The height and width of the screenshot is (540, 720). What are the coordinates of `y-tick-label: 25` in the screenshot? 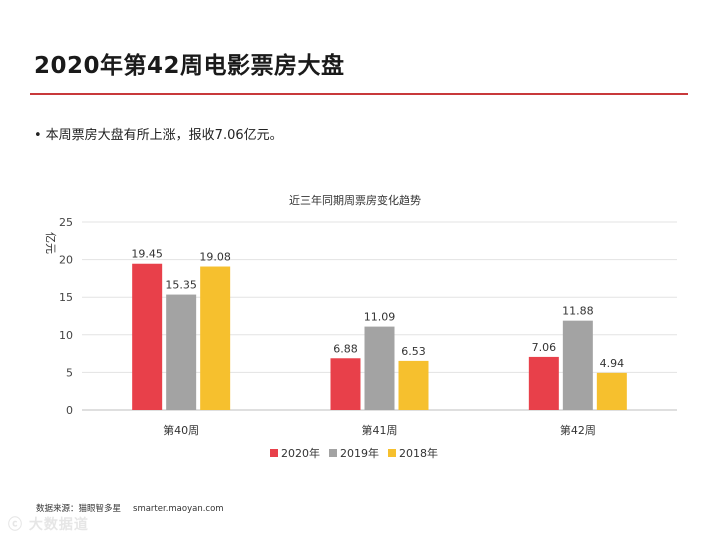 It's located at (66, 222).